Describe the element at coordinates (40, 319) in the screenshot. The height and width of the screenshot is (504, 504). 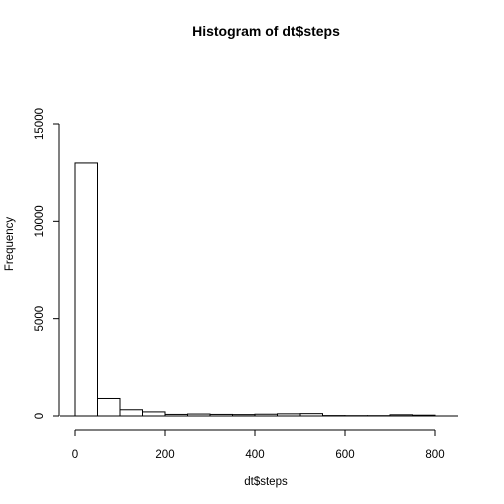
I see `y-tick-label-1: 5000` at that location.